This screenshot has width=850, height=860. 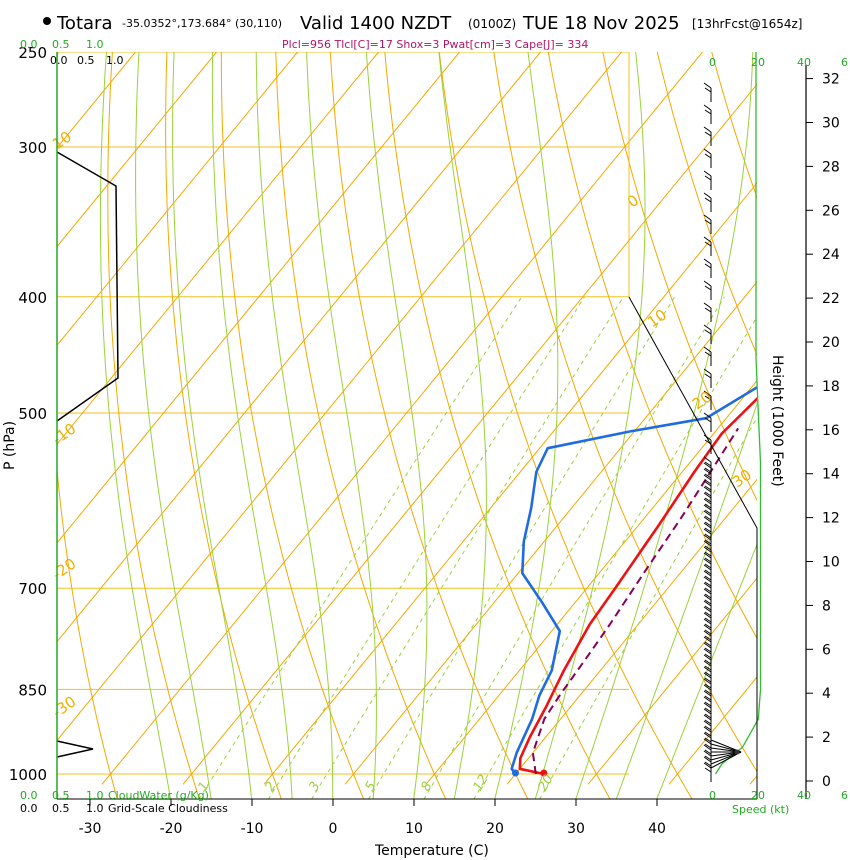 What do you see at coordinates (831, 167) in the screenshot?
I see `height-tick-label: 28` at bounding box center [831, 167].